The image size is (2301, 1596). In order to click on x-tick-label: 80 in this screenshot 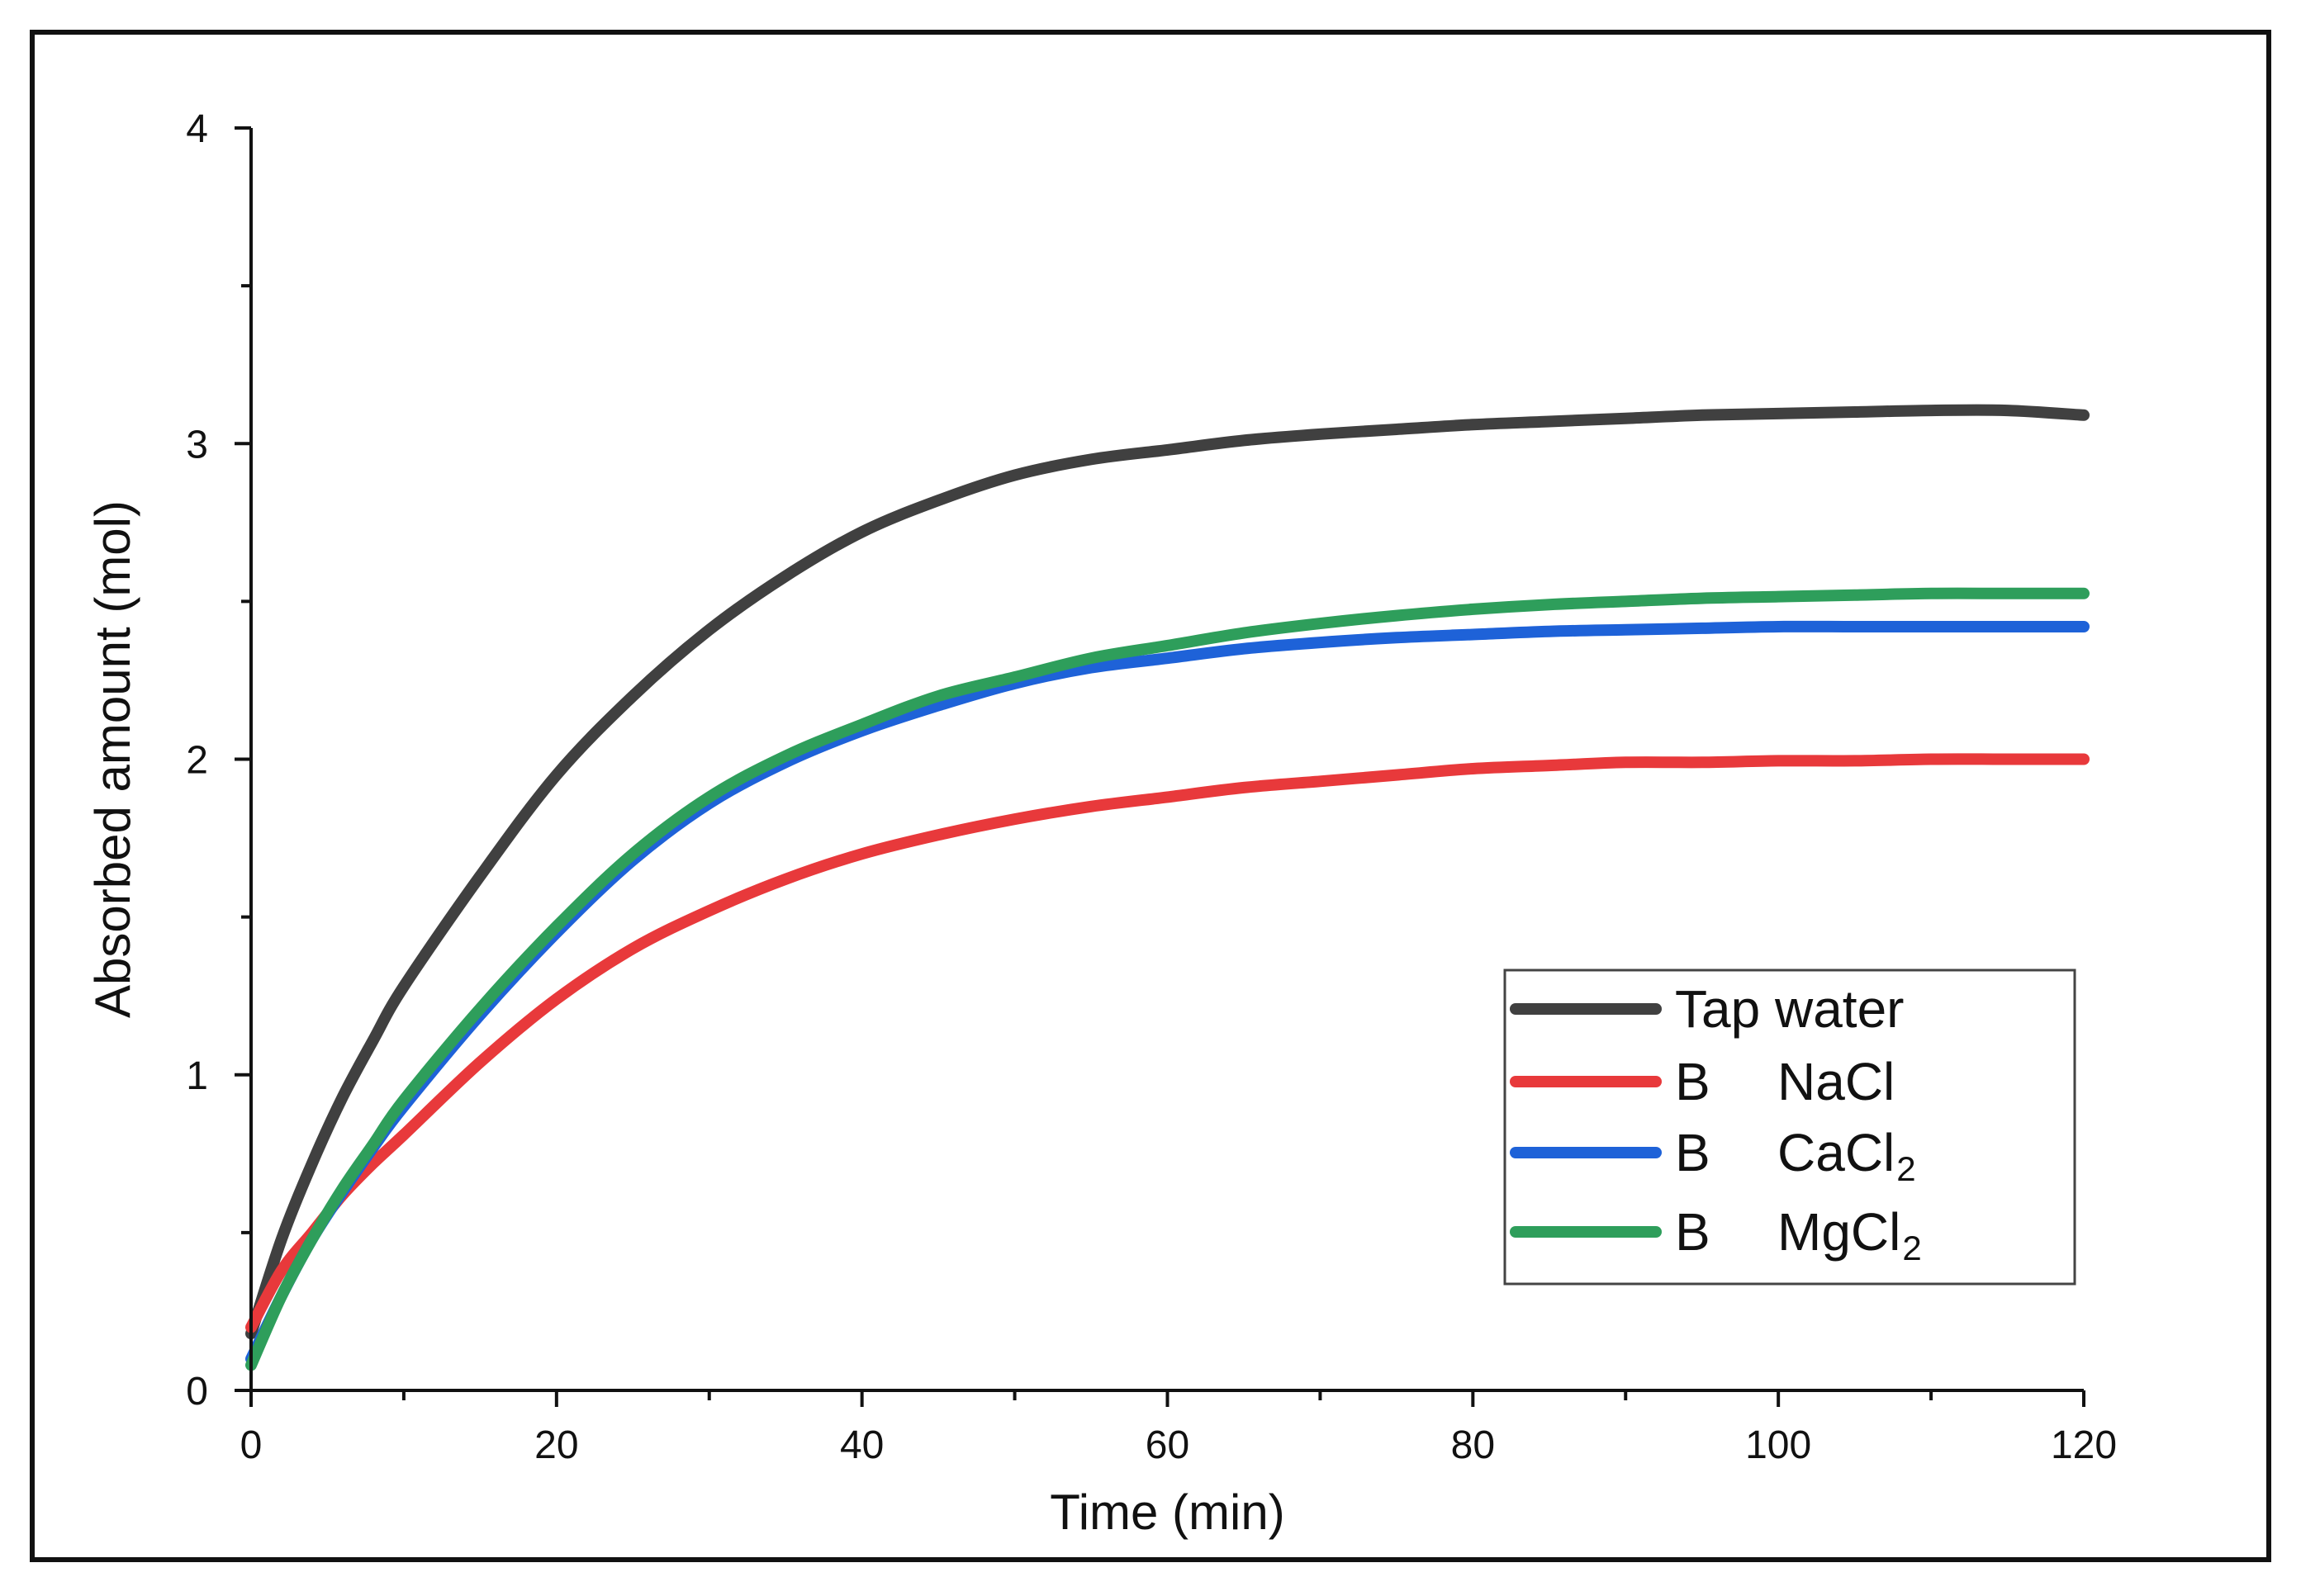, I will do `click(1473, 1445)`.